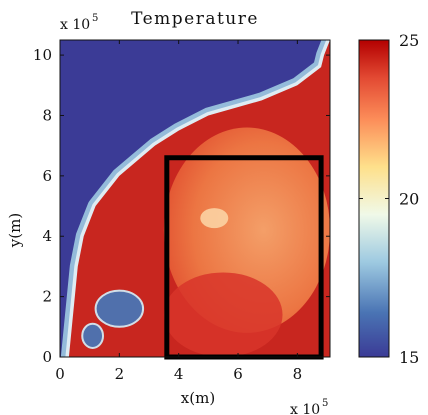 Image resolution: width=428 pixels, height=415 pixels. I want to click on y-scale-text: x 10, so click(75, 25).